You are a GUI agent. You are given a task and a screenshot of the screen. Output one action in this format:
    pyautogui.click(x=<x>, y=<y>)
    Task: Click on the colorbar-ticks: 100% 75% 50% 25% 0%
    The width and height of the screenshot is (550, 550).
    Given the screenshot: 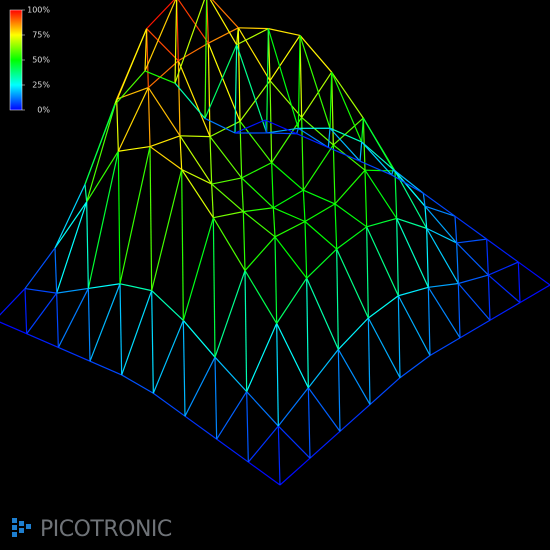 What is the action you would take?
    pyautogui.click(x=36, y=60)
    